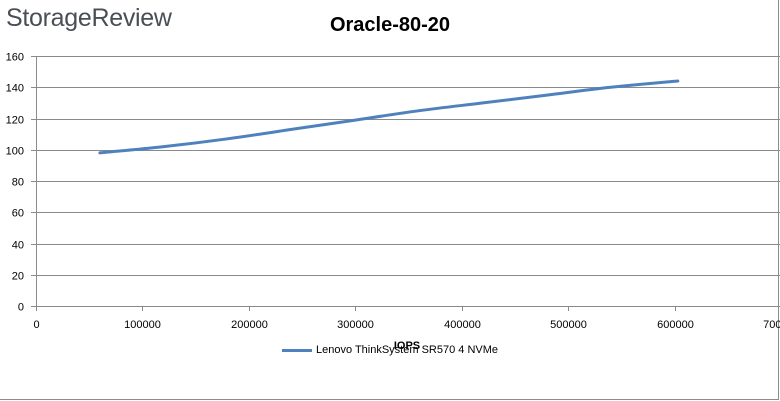 The width and height of the screenshot is (780, 401). Describe the element at coordinates (142, 325) in the screenshot. I see `x-tick-label-100000: 100000` at that location.